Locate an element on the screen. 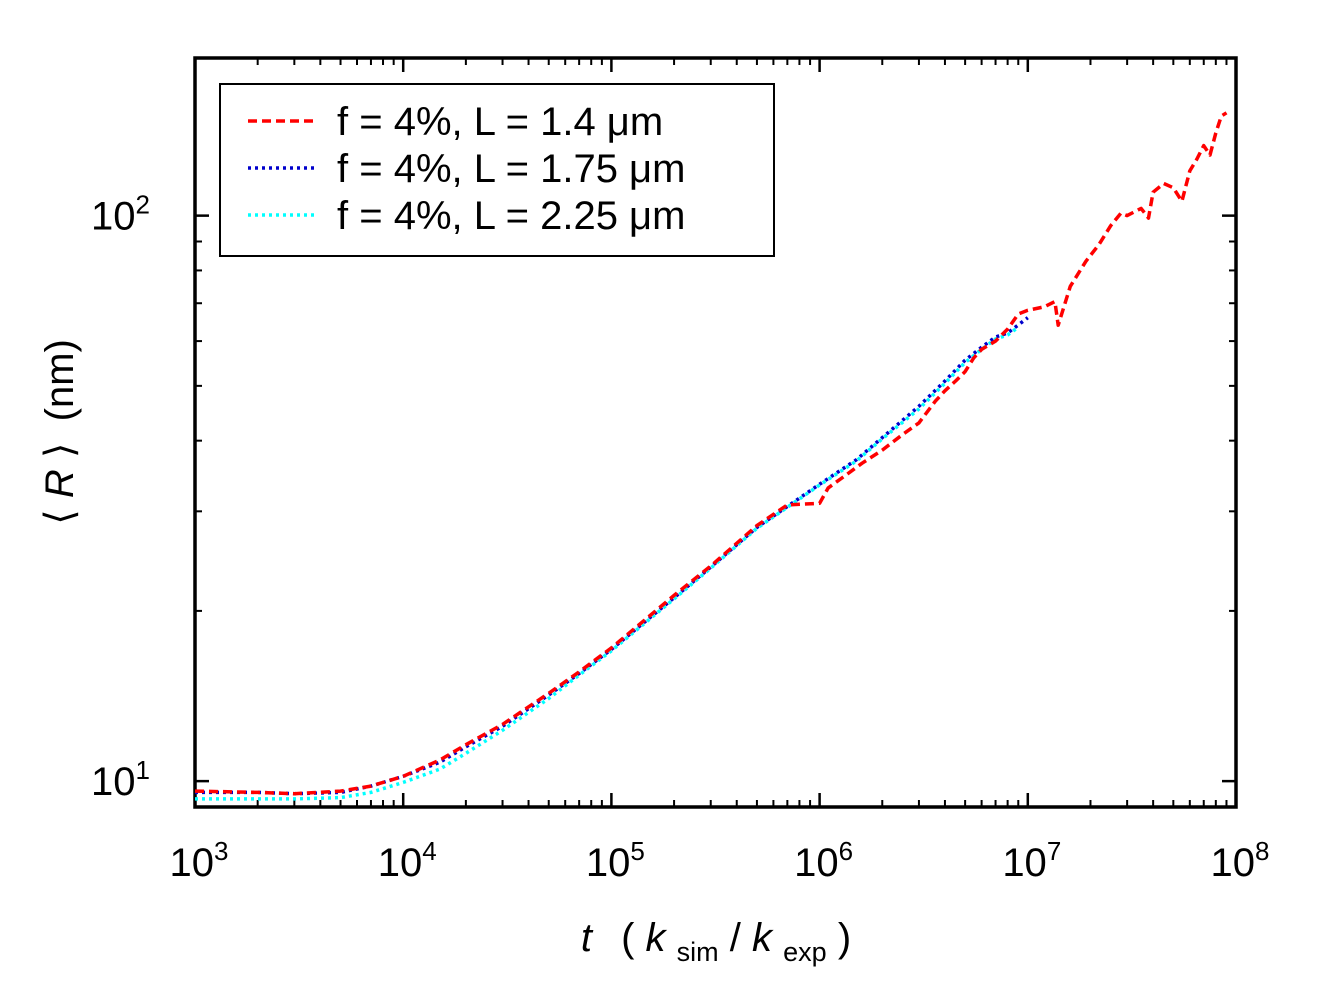  y-tick-label: 10¹ is located at coordinates (120, 779).